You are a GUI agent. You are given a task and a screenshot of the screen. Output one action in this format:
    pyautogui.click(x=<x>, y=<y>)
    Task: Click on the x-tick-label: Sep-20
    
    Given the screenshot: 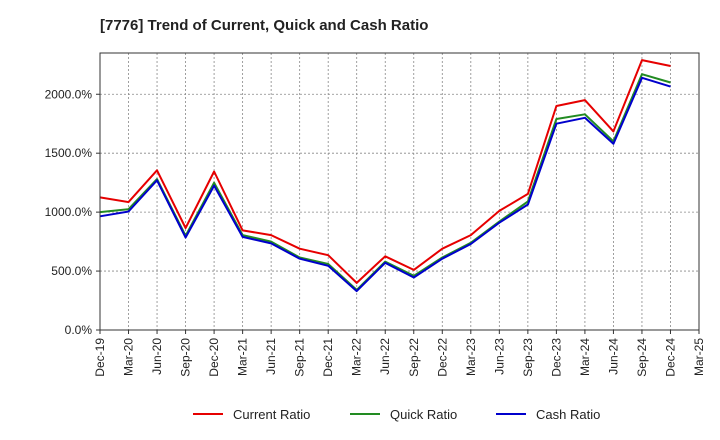 What is the action you would take?
    pyautogui.click(x=186, y=357)
    